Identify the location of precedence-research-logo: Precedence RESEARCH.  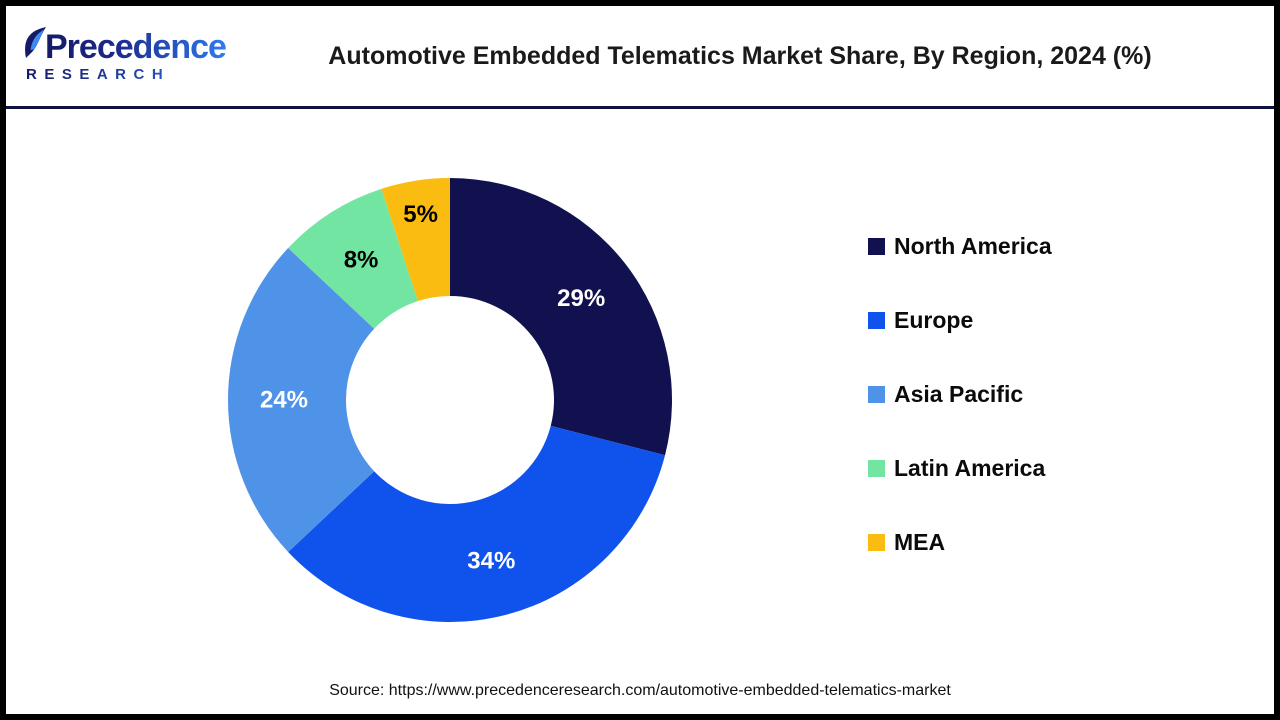
(127, 54).